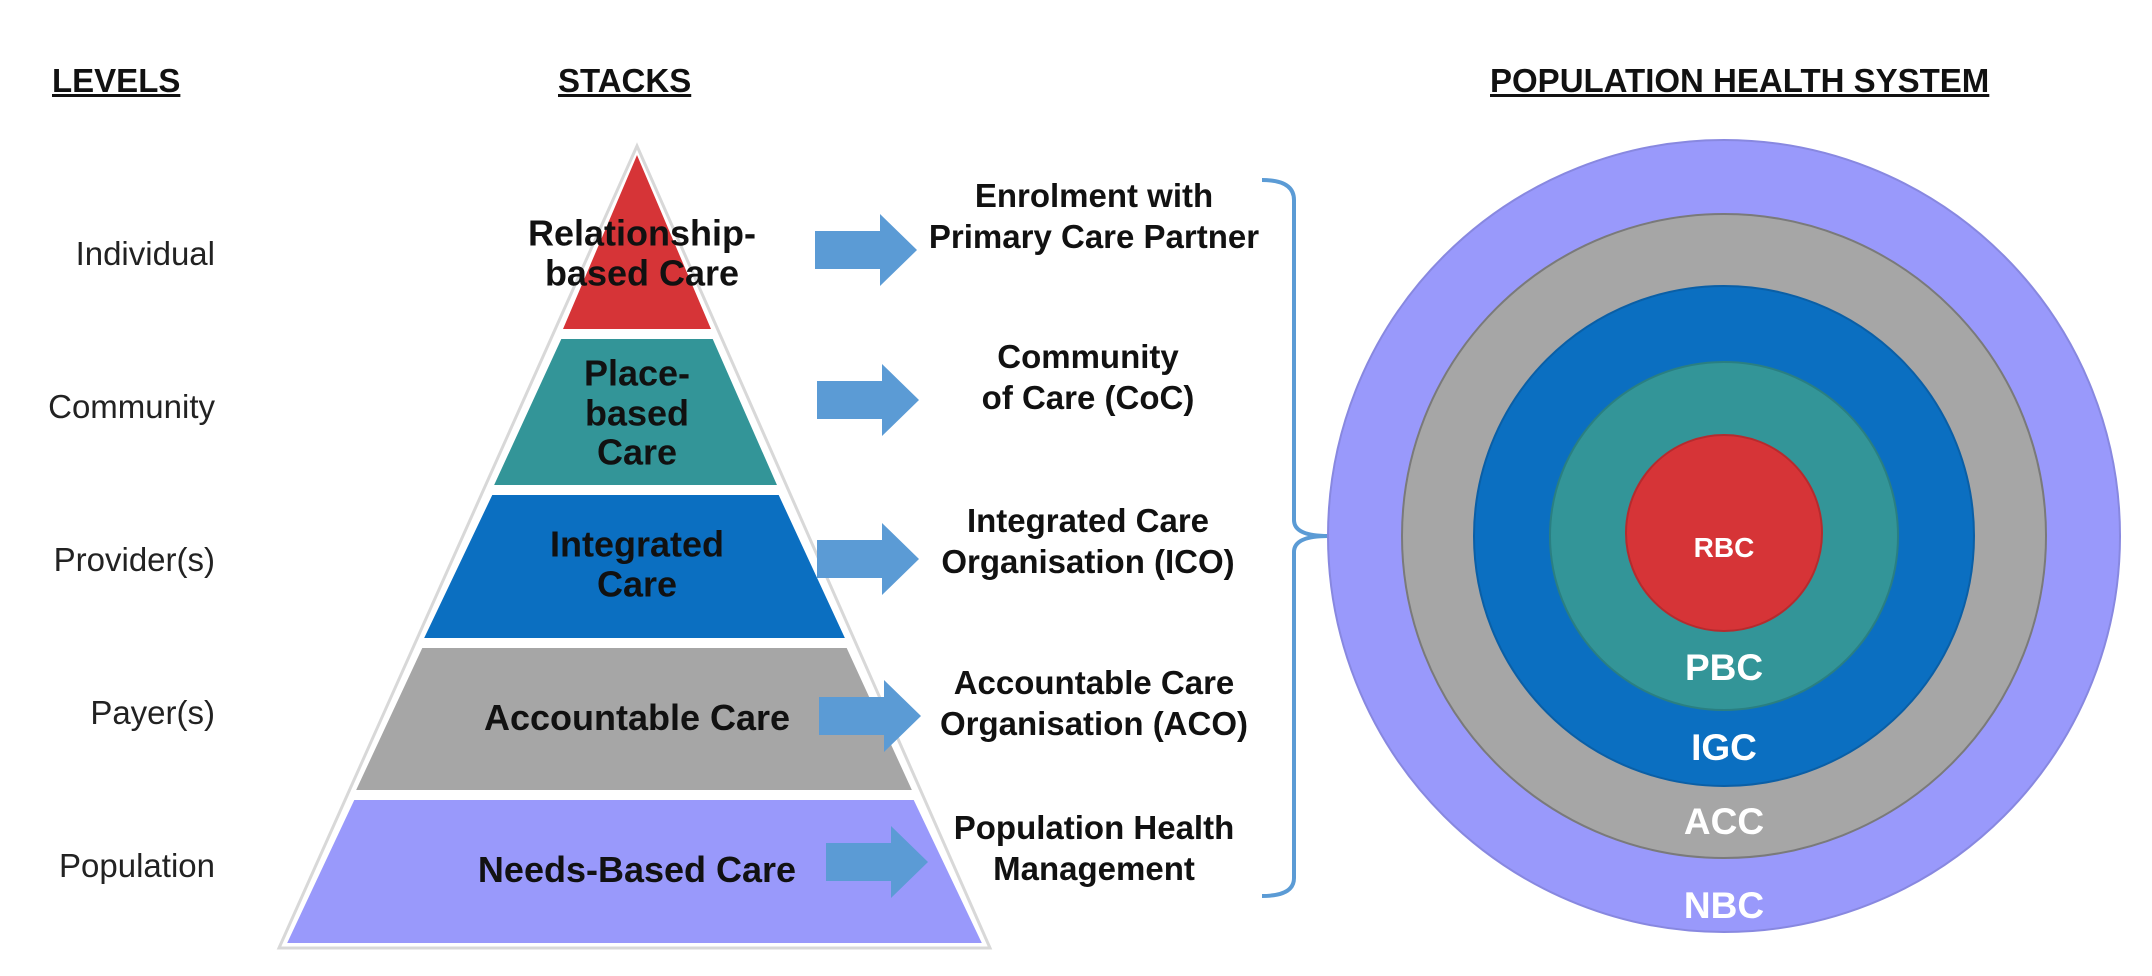  Describe the element at coordinates (1740, 80) in the screenshot. I see `system-header: POPULATION HEALTH SYSTEM` at that location.